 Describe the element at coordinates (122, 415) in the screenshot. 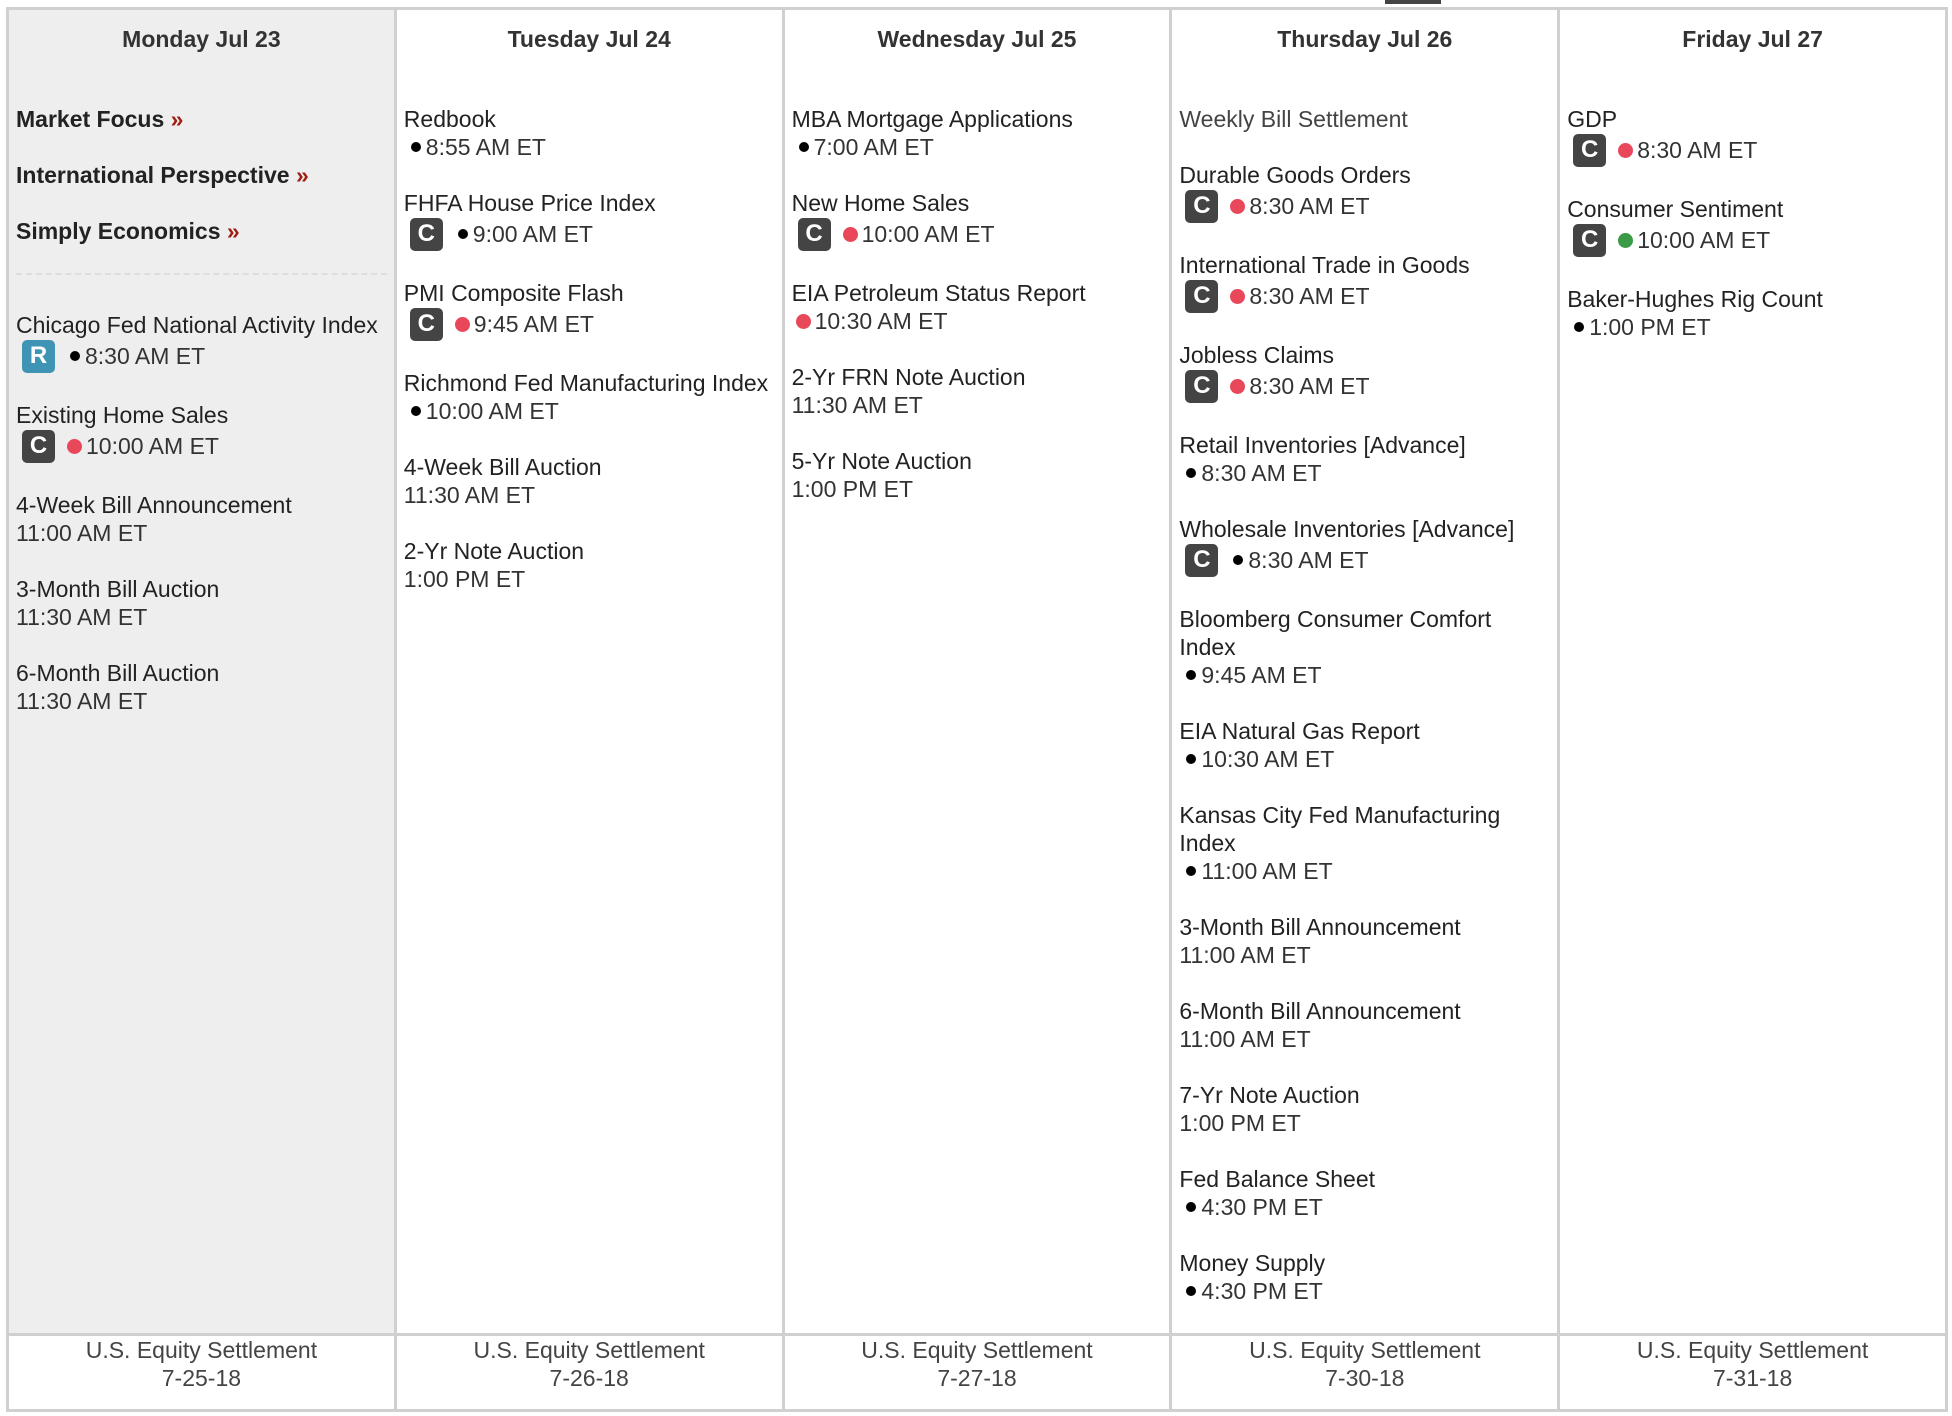

I see `event-title-link: Existing Home Sales` at that location.